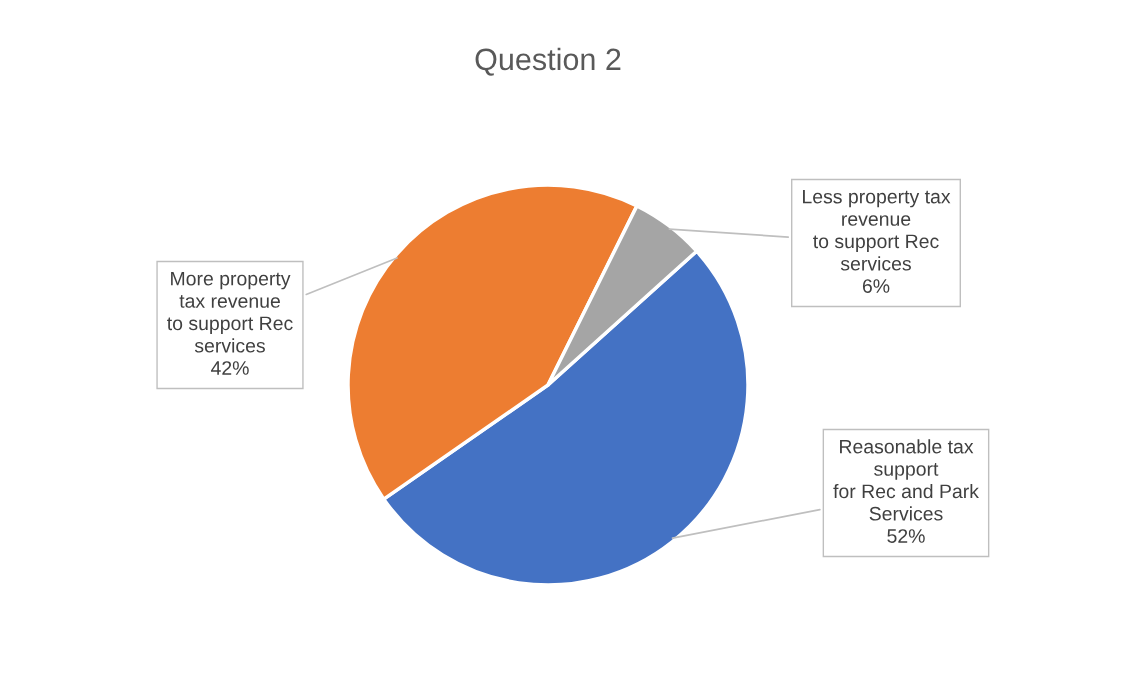 This screenshot has height=677, width=1122. What do you see at coordinates (548, 61) in the screenshot?
I see `chart-title: Question 2` at bounding box center [548, 61].